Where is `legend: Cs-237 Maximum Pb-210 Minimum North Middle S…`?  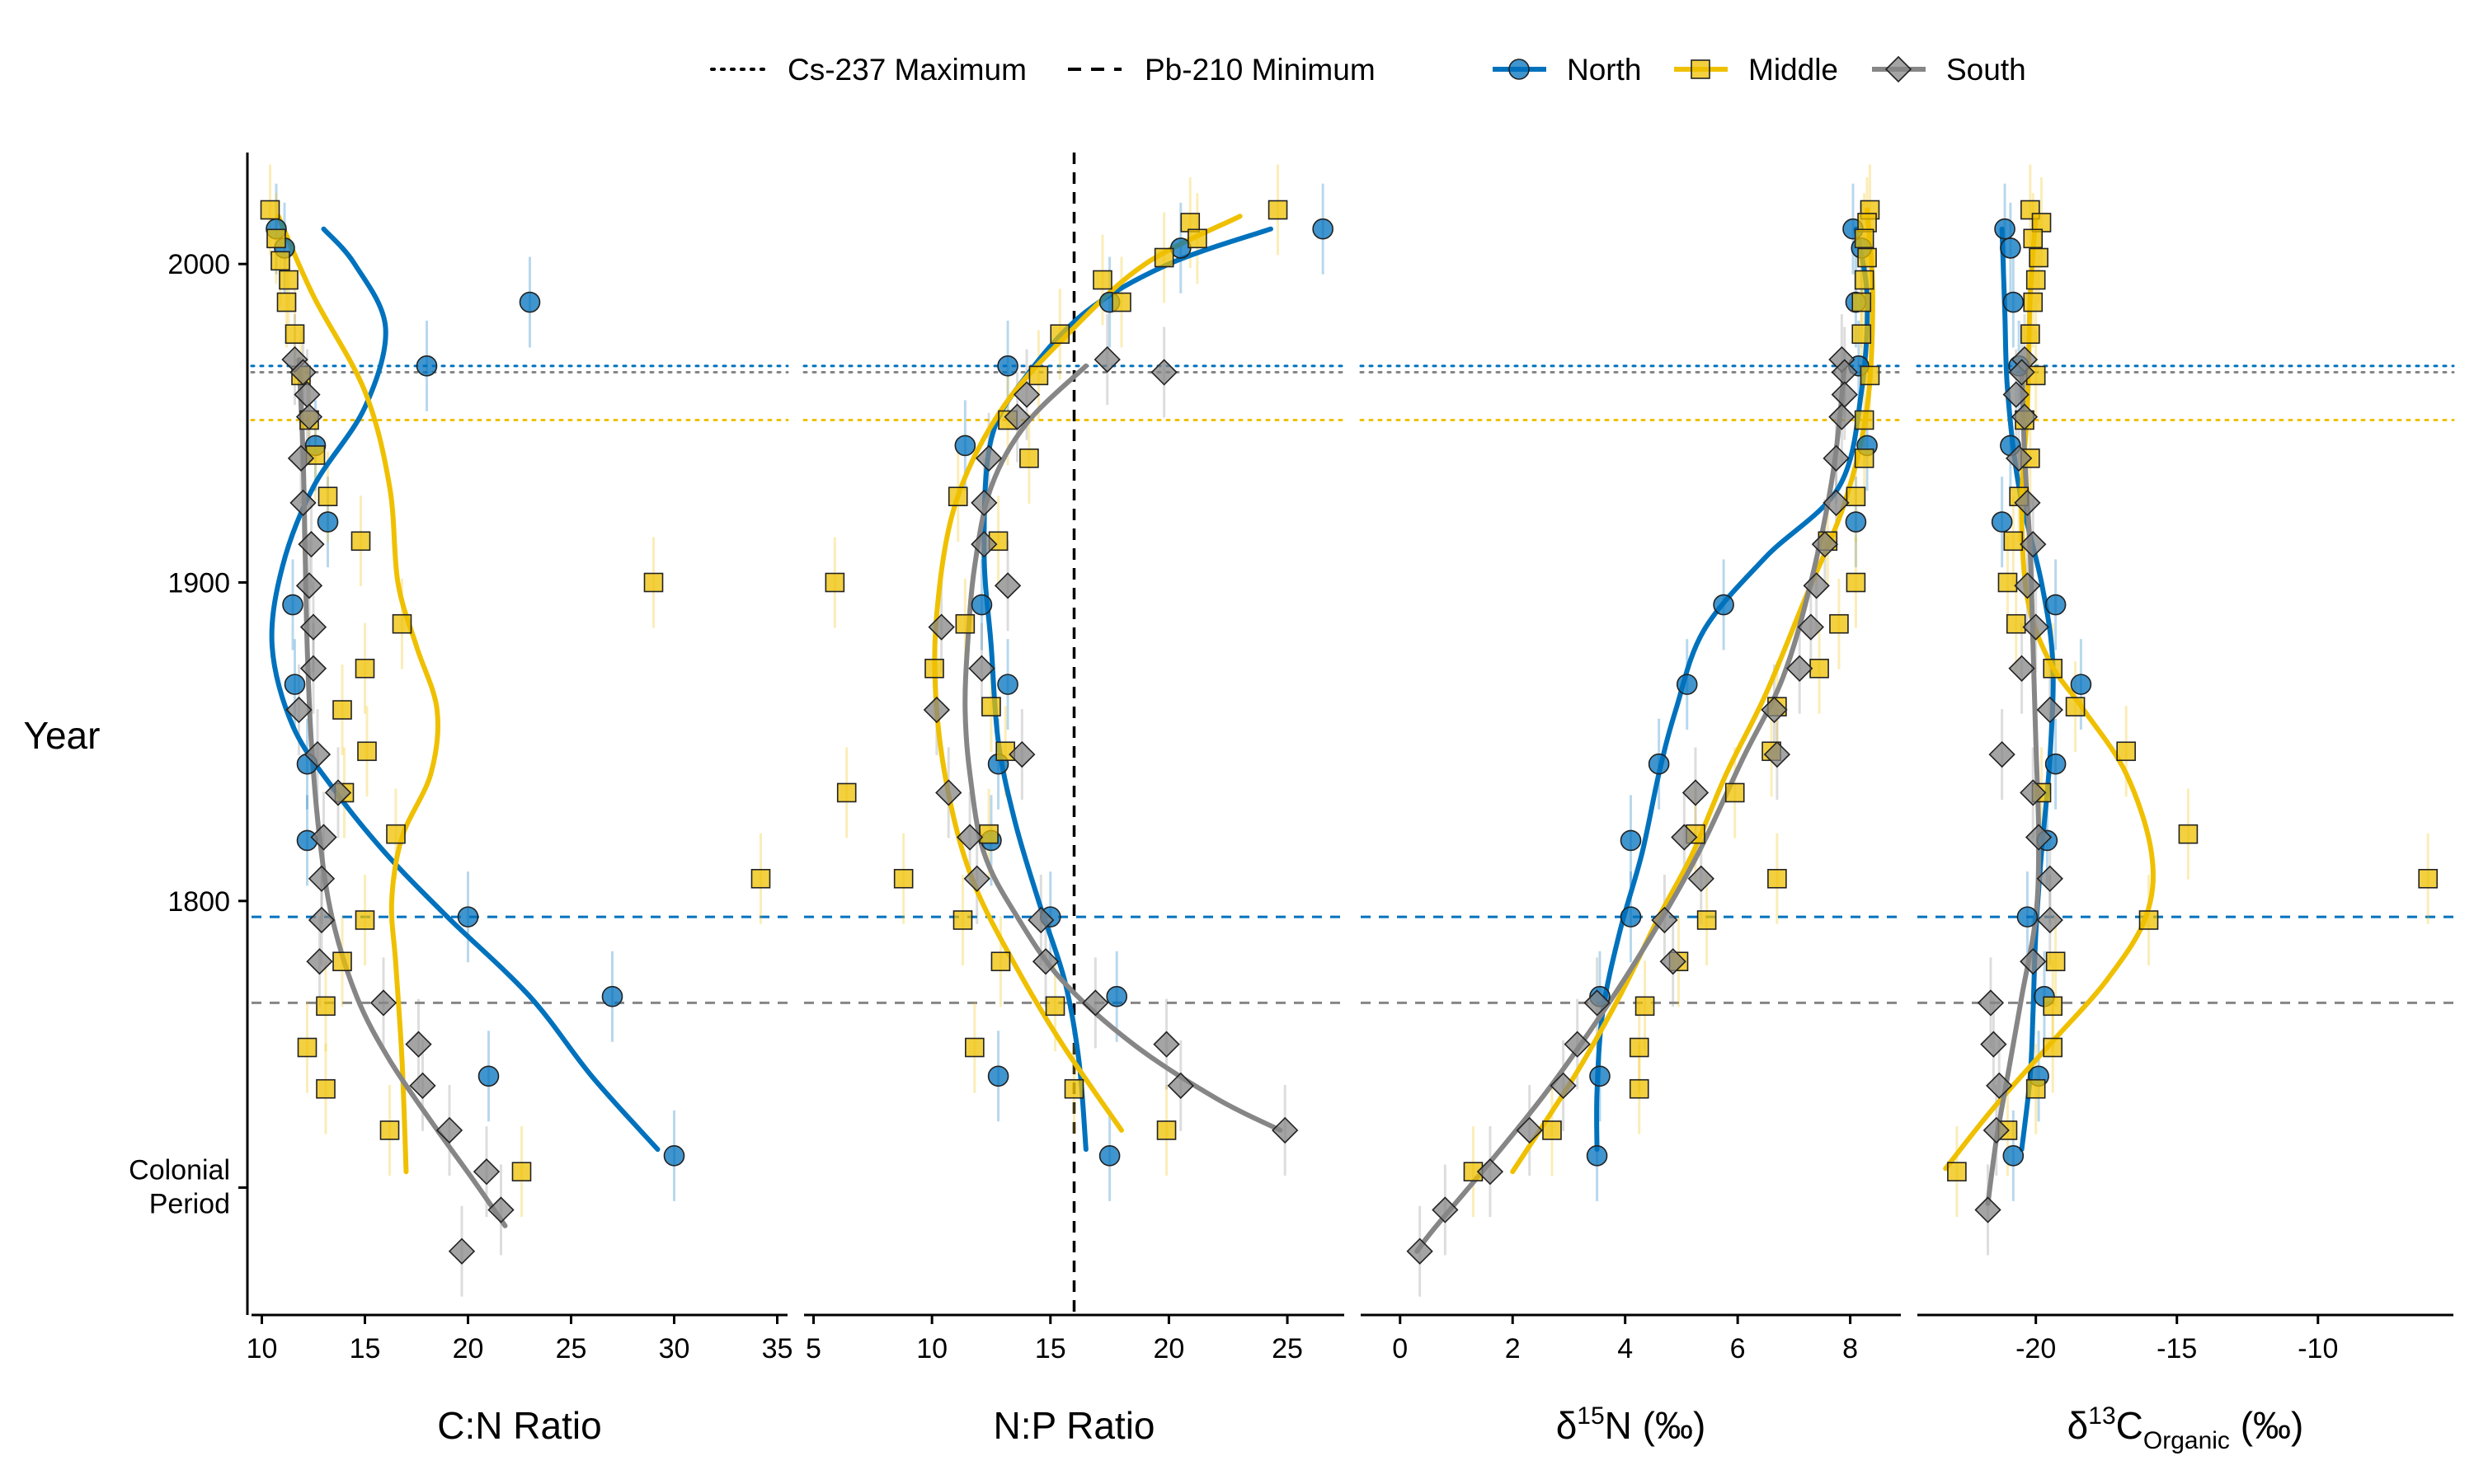 legend: Cs-237 Maximum Pb-210 Minimum North Middle S… is located at coordinates (1368, 70).